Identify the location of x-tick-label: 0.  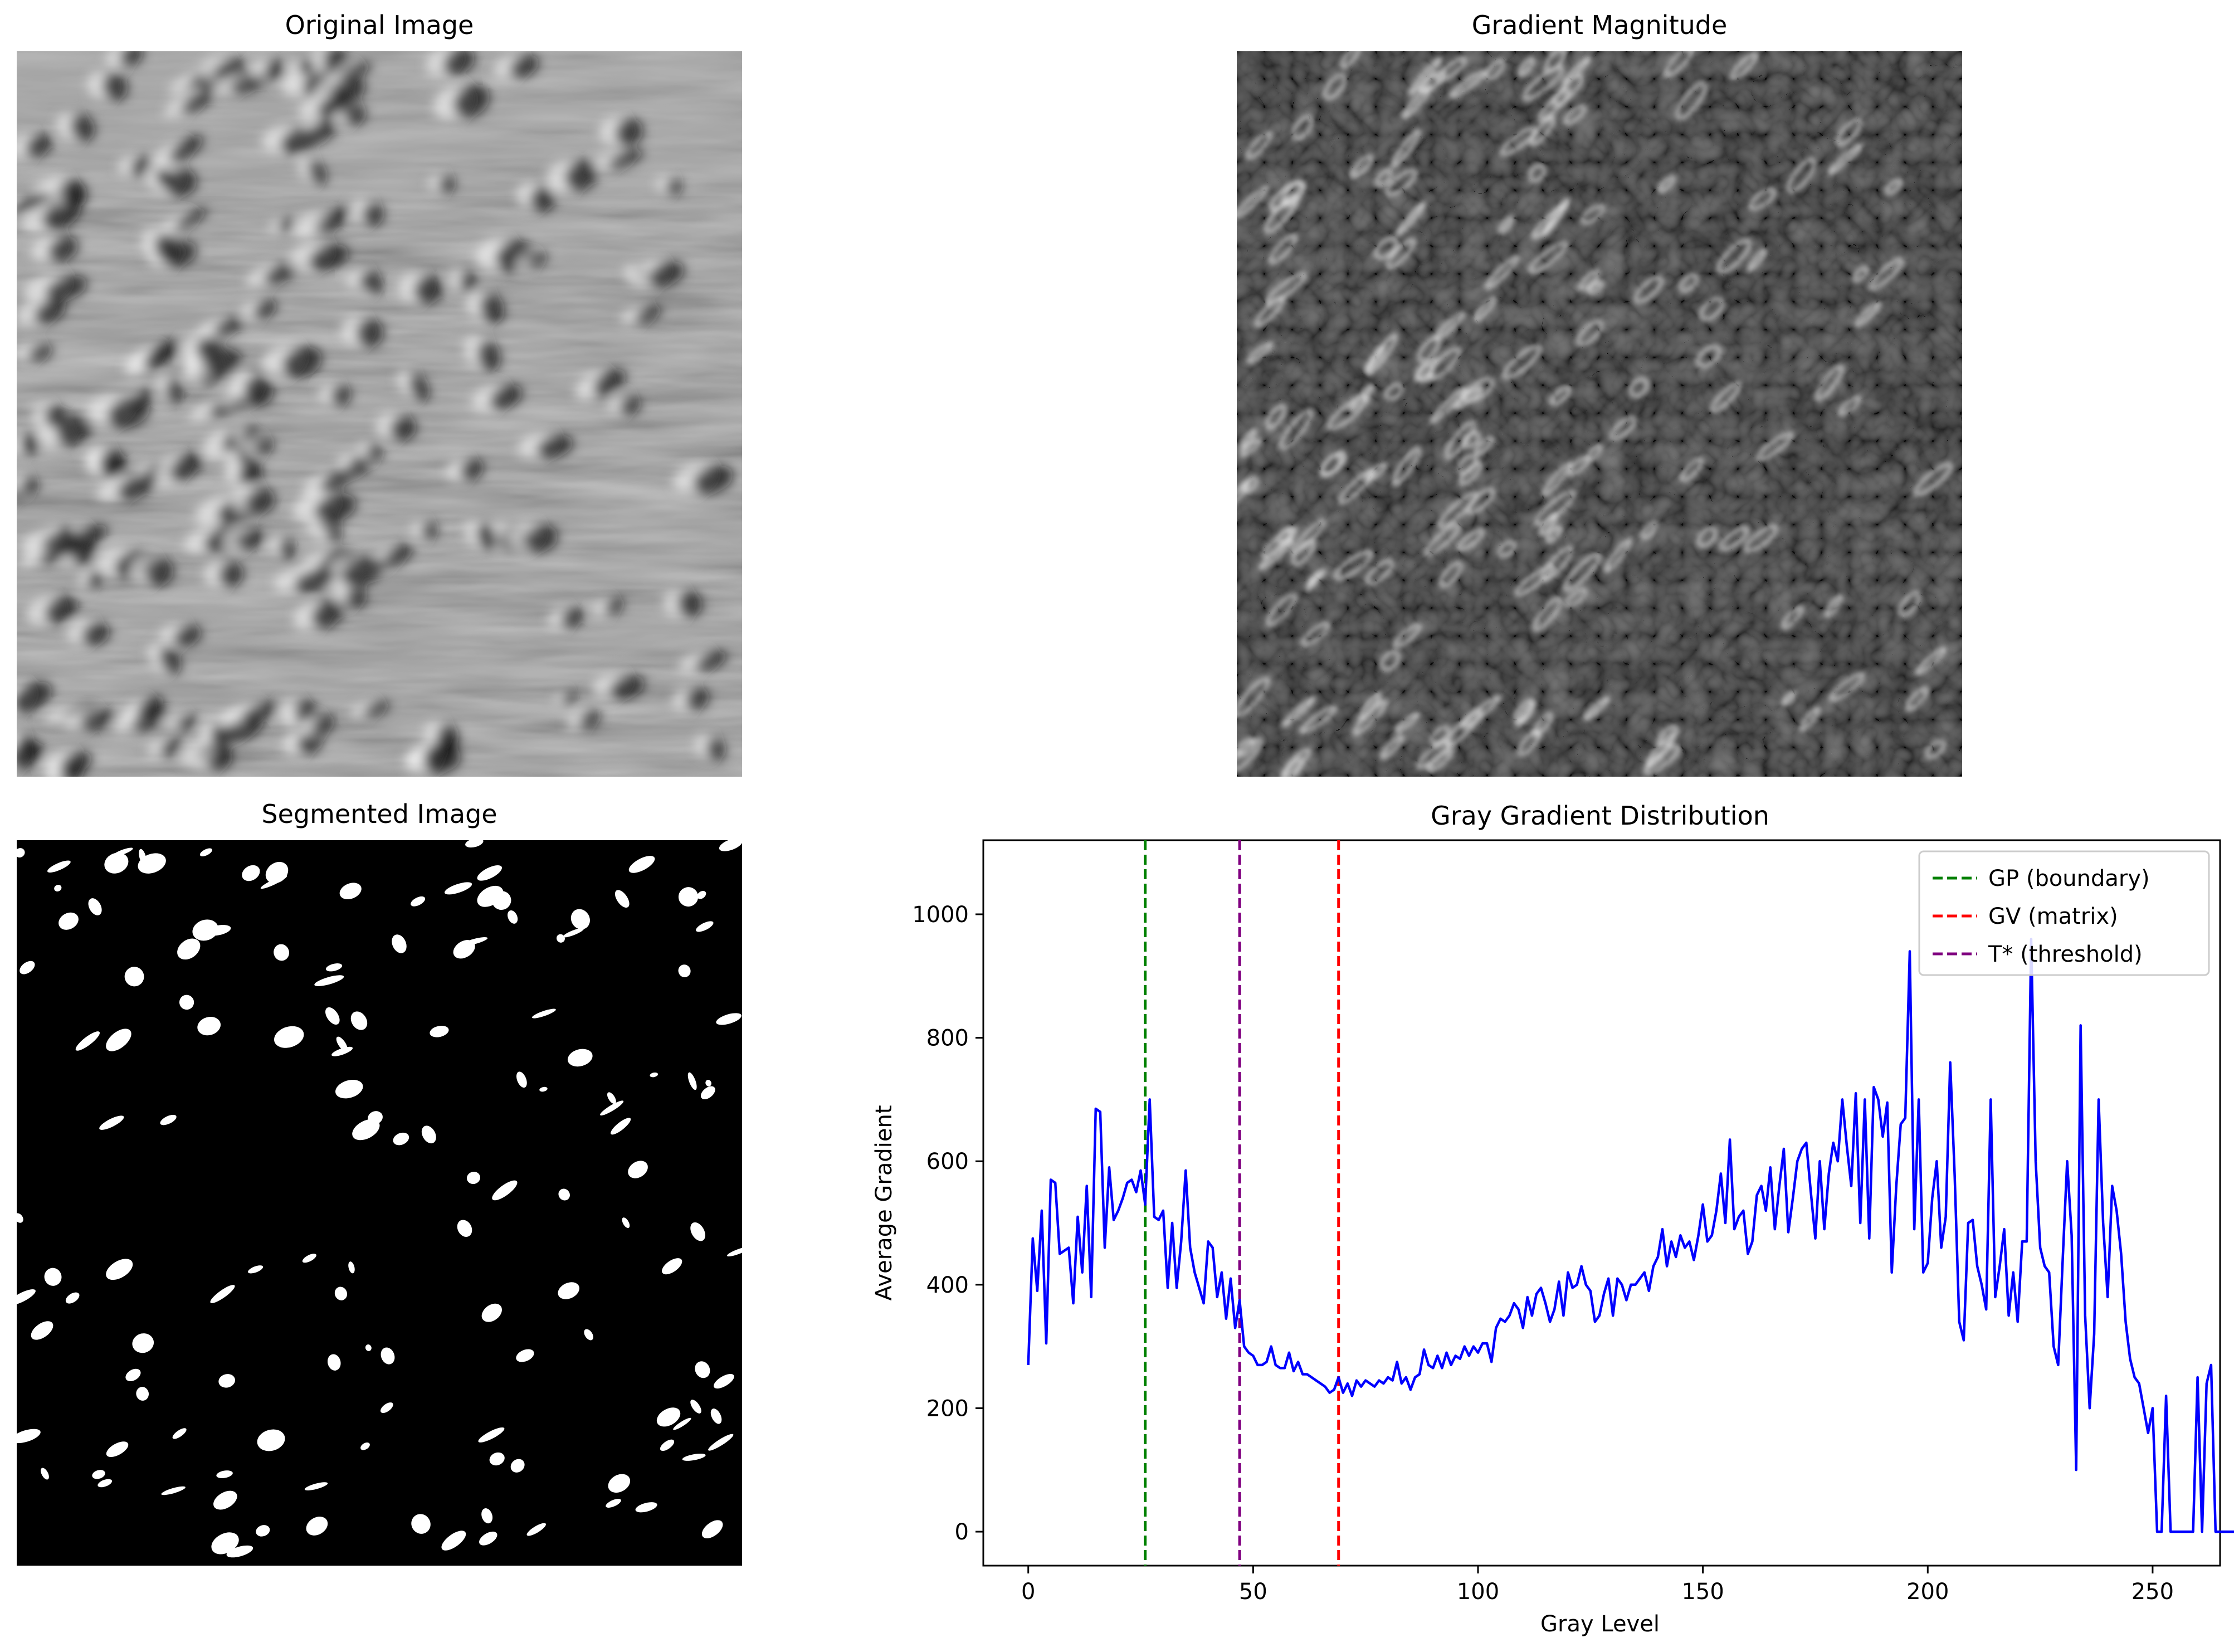
(1028, 1592).